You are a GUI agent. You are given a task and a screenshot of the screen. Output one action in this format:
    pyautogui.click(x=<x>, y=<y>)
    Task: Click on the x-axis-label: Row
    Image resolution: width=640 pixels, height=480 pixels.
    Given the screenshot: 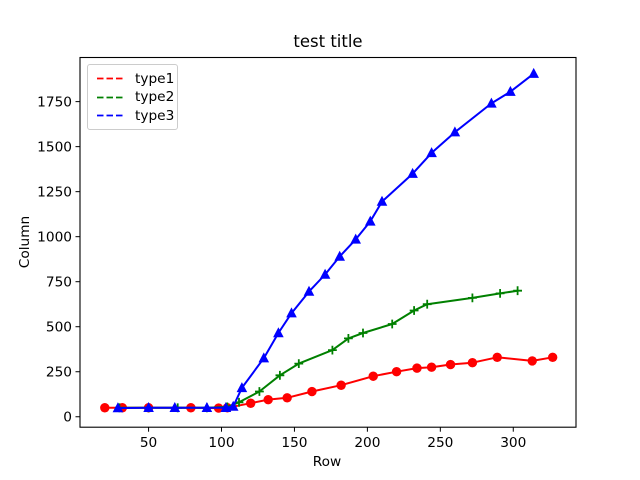 What is the action you would take?
    pyautogui.click(x=327, y=462)
    